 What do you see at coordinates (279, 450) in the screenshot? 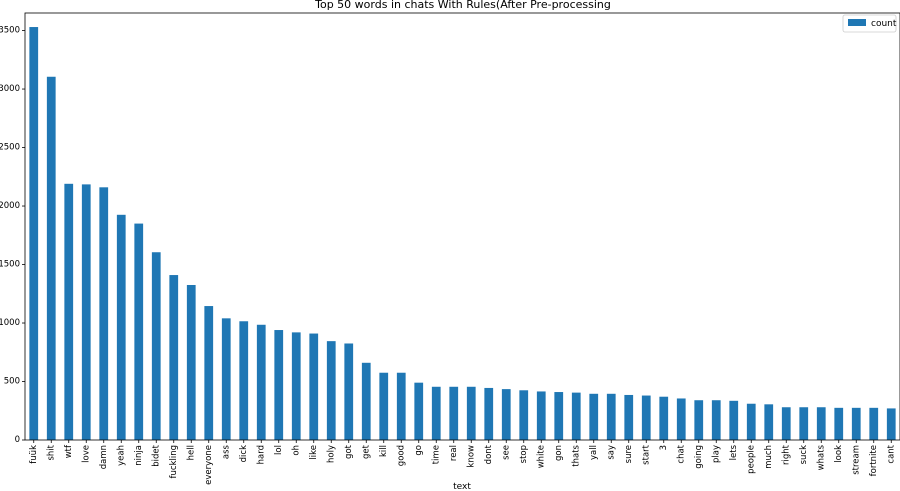
I see `x-tick-label: lol` at bounding box center [279, 450].